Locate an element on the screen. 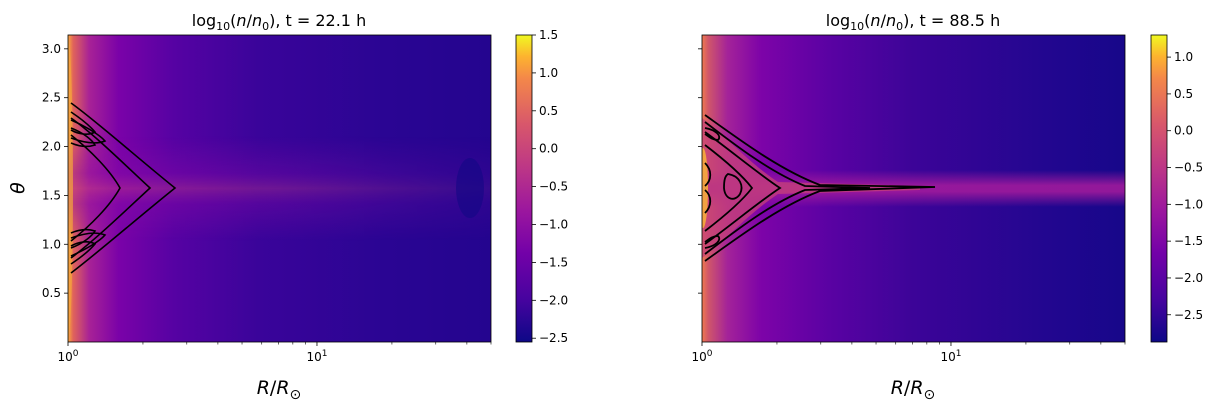 Image resolution: width=1219 pixels, height=409 pixels. y-tick-label: 3.0 is located at coordinates (51, 49).